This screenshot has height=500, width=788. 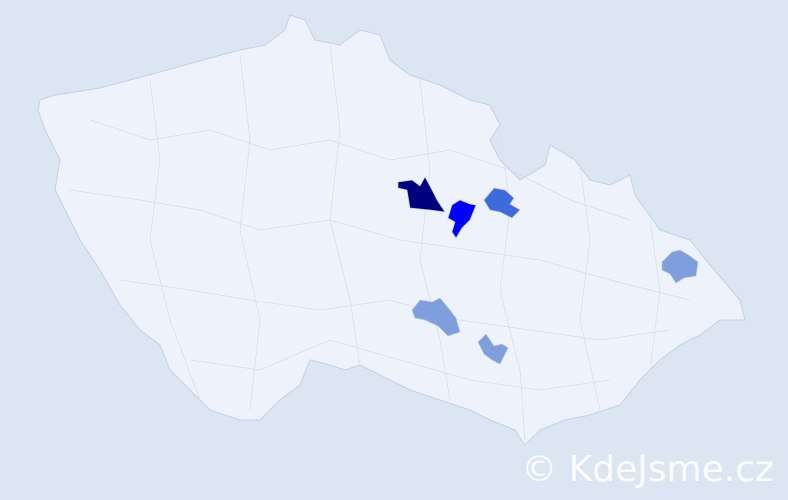 What do you see at coordinates (421, 194) in the screenshot?
I see `district-highest` at bounding box center [421, 194].